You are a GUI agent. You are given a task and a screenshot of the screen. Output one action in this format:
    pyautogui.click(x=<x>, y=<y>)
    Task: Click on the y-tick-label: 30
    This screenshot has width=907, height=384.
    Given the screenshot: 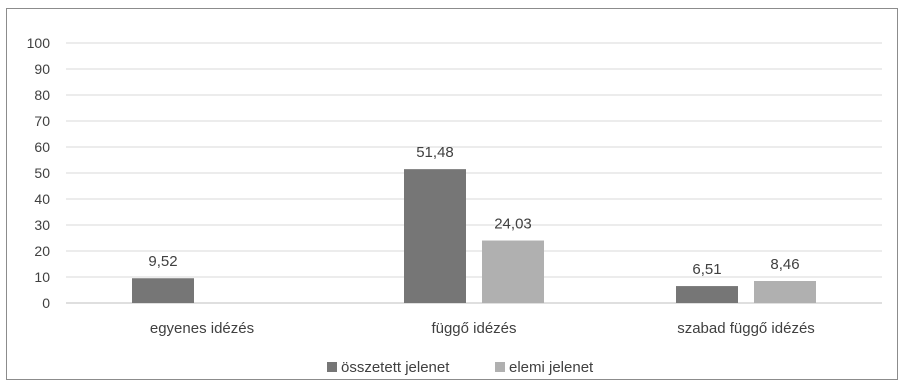 What is the action you would take?
    pyautogui.click(x=42, y=225)
    